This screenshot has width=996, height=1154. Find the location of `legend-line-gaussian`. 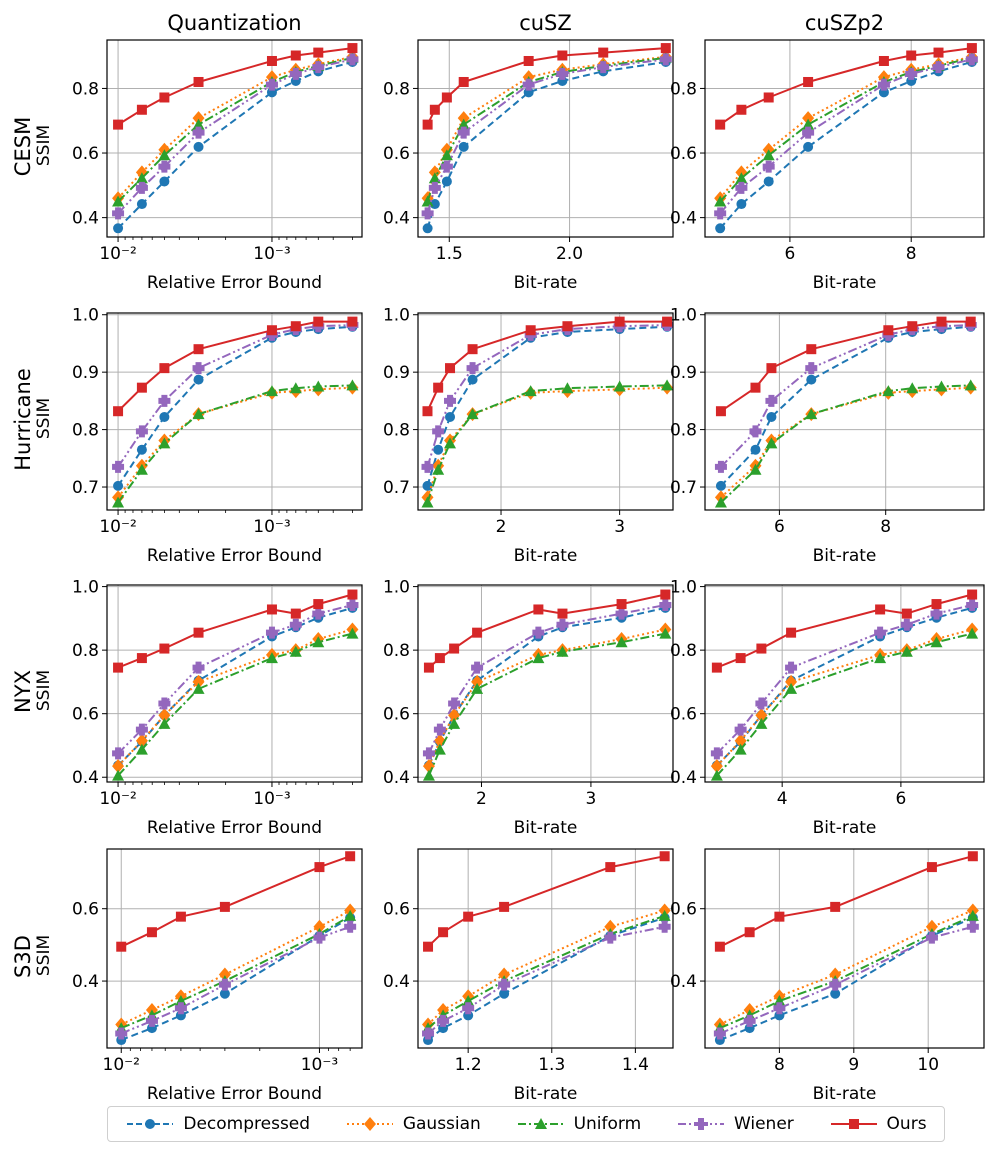

legend-line-gaussian is located at coordinates (369, 1124).